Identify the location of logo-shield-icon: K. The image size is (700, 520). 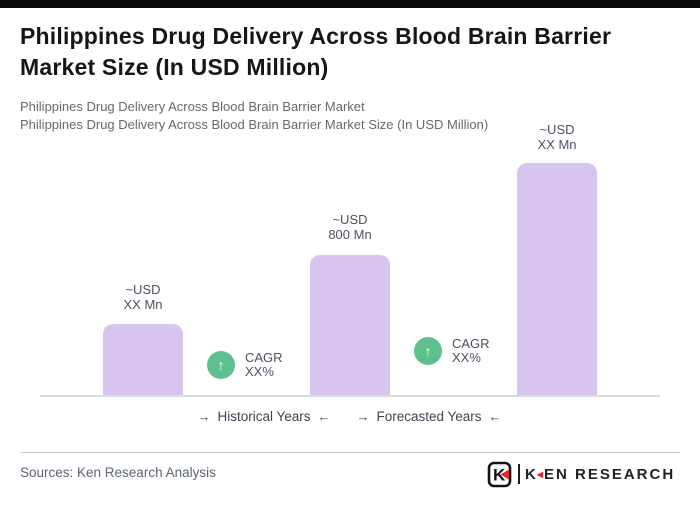
(499, 474).